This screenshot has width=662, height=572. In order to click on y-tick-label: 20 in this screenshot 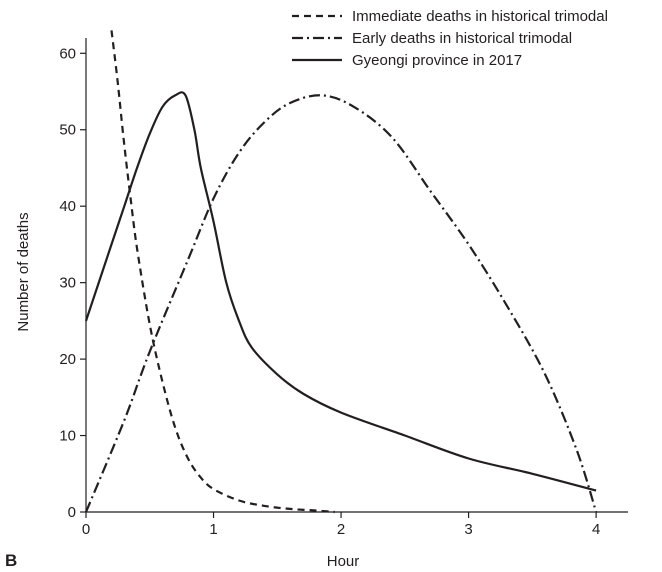, I will do `click(67, 359)`.